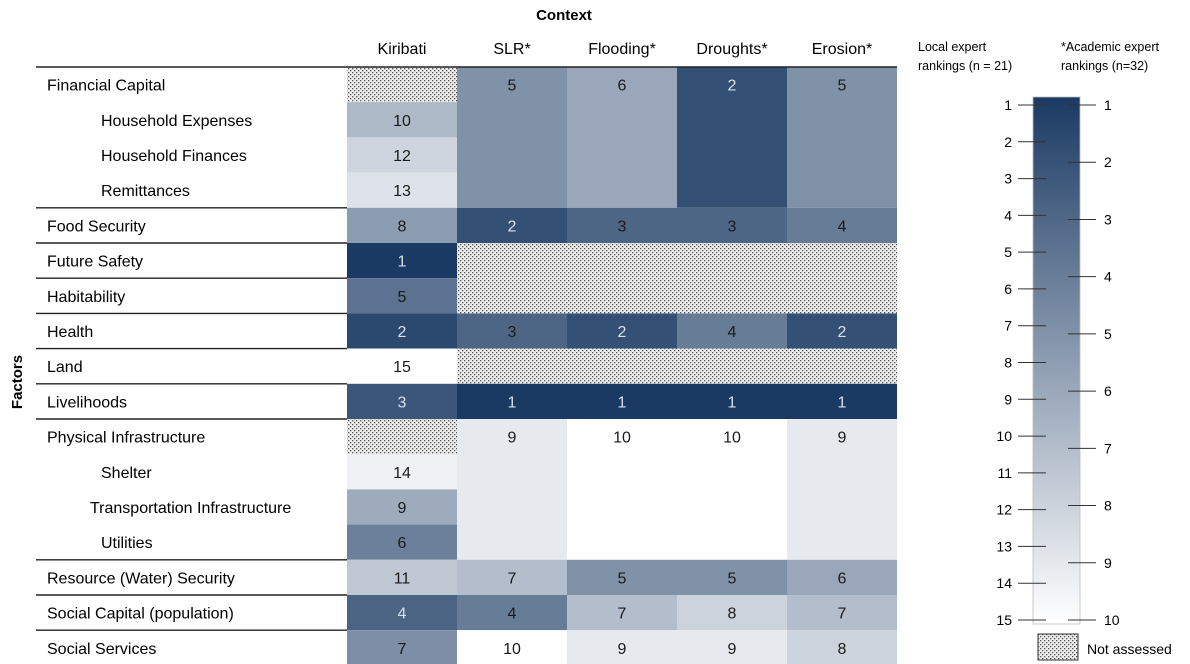  I want to click on academic-cell-value: 3, so click(732, 226).